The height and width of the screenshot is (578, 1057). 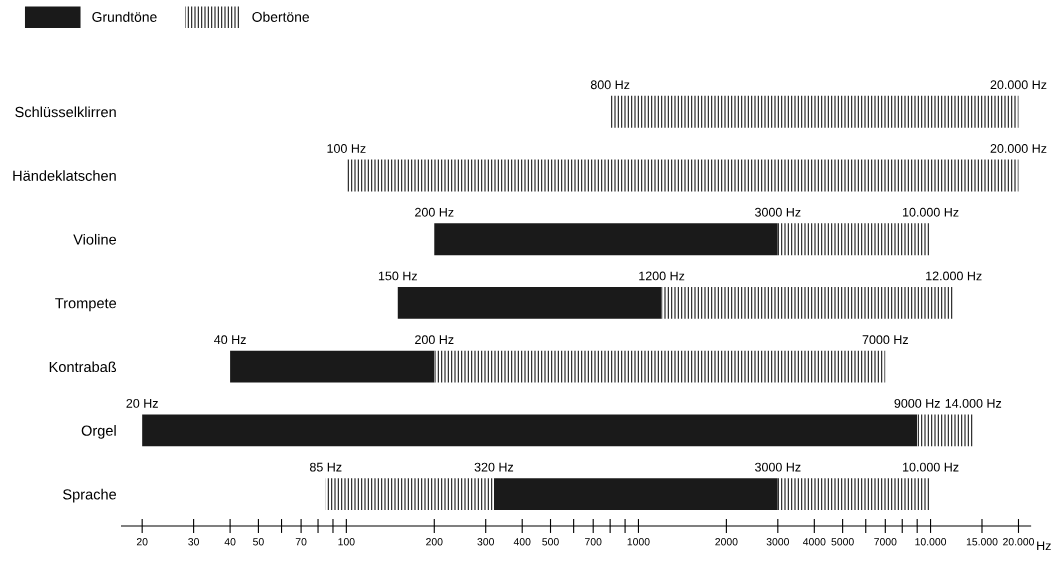 What do you see at coordinates (230, 340) in the screenshot?
I see `annotation: 40 Hz` at bounding box center [230, 340].